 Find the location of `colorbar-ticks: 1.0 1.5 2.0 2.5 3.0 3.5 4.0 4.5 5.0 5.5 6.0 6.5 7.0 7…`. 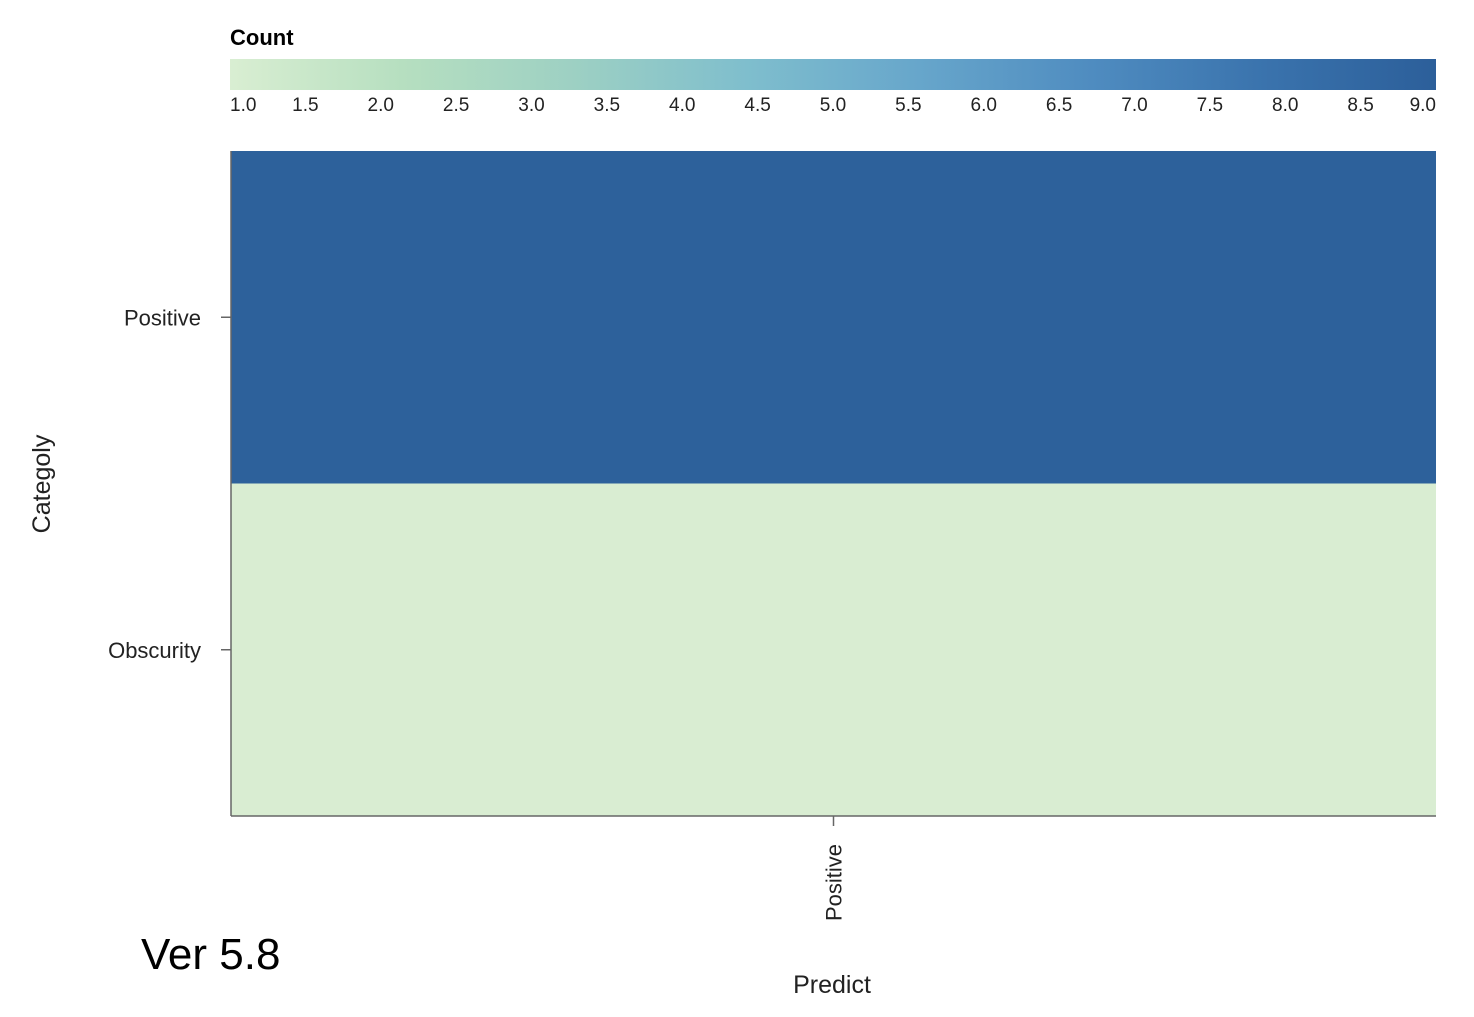

colorbar-ticks: 1.0 1.5 2.0 2.5 3.0 3.5 4.0 4.5 5.0 5.5 6.0 6.5 7.0 7… is located at coordinates (833, 105).